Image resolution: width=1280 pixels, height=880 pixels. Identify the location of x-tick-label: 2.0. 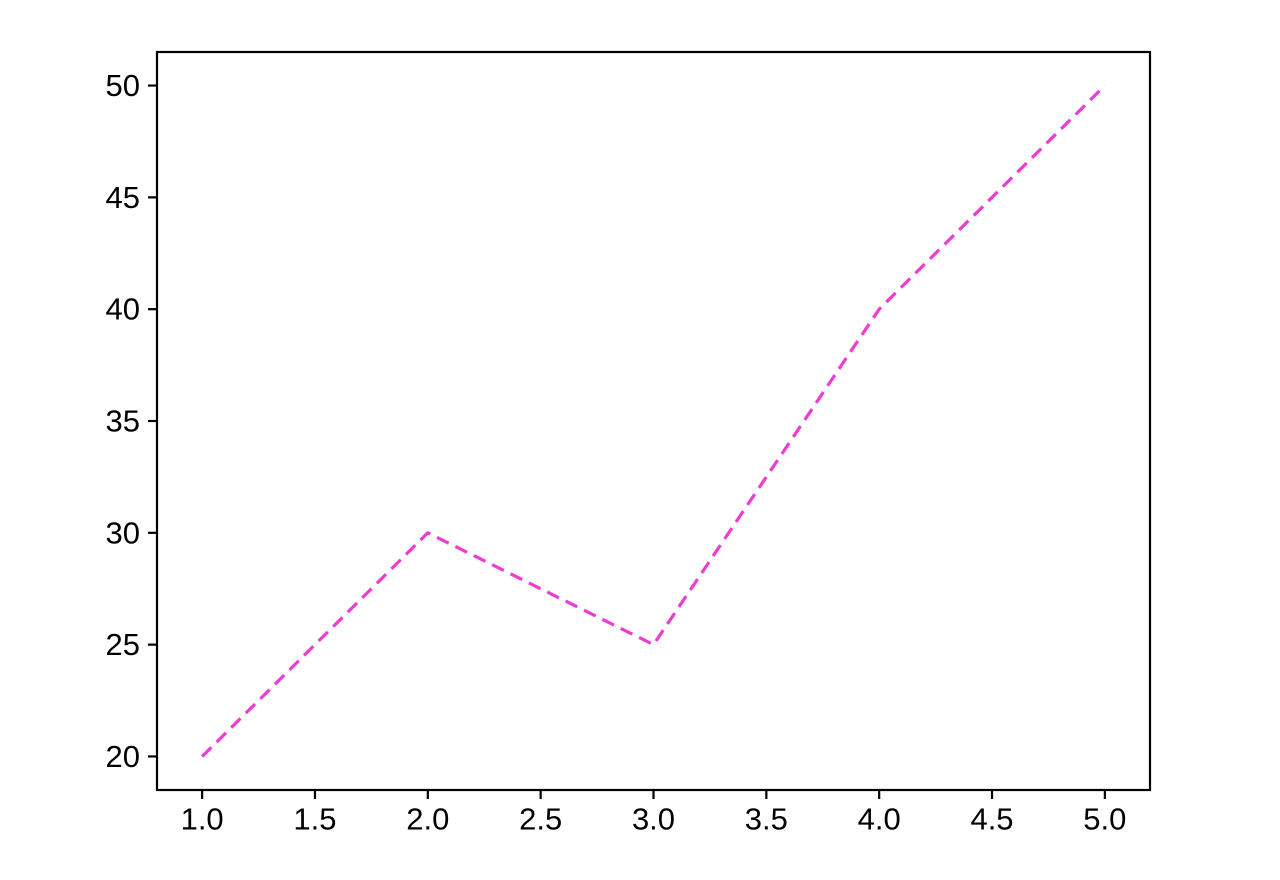
(427, 818).